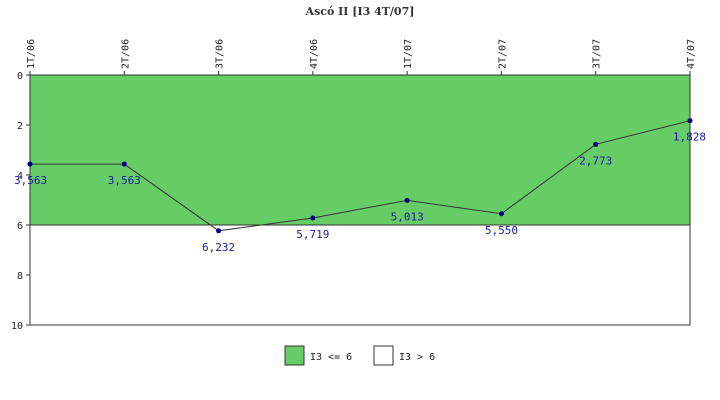 This screenshot has height=400, width=720. What do you see at coordinates (501, 230) in the screenshot?
I see `data-label: 5,550` at bounding box center [501, 230].